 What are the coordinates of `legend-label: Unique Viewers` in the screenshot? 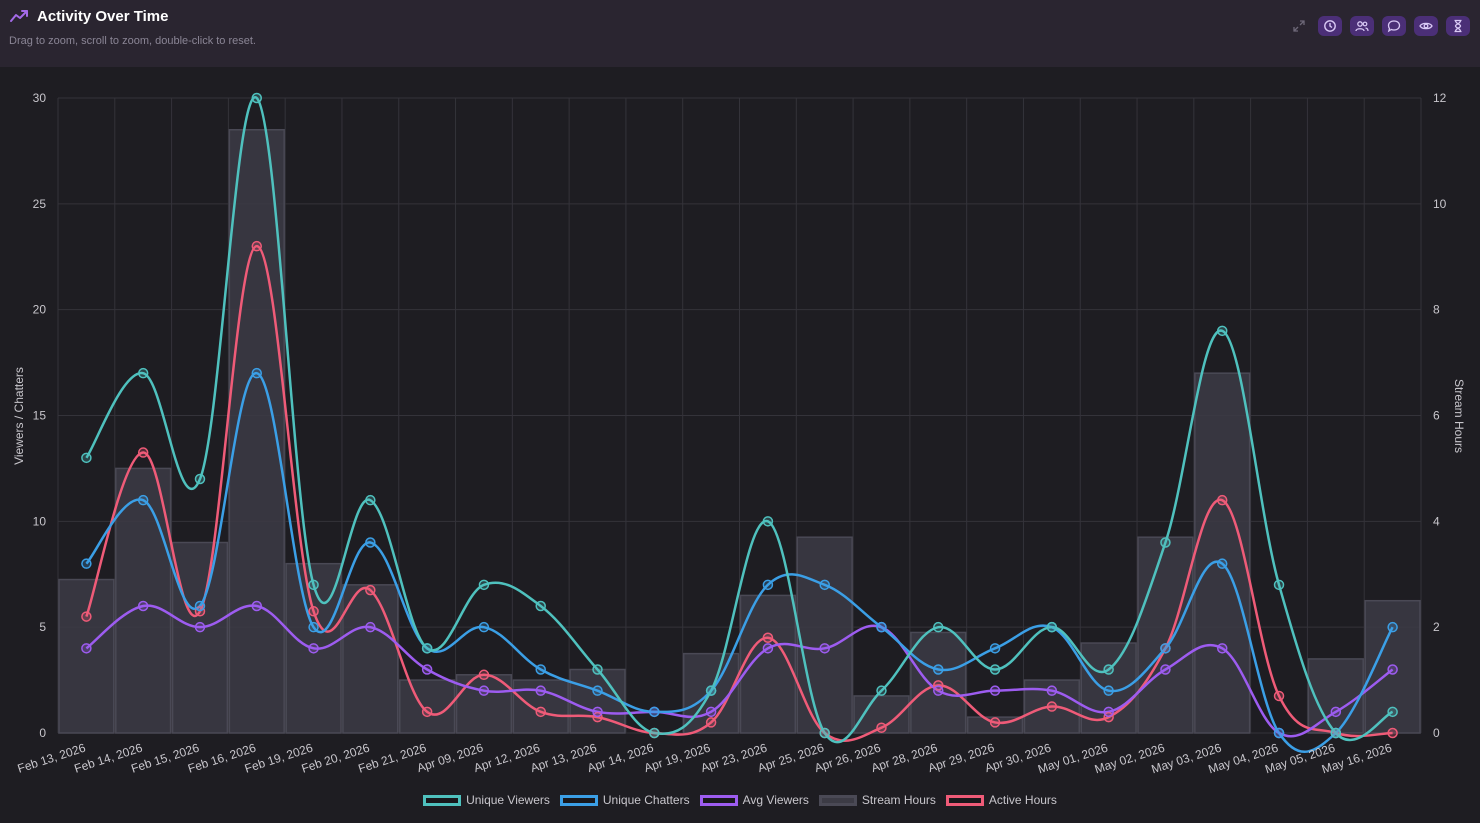 It's located at (508, 800).